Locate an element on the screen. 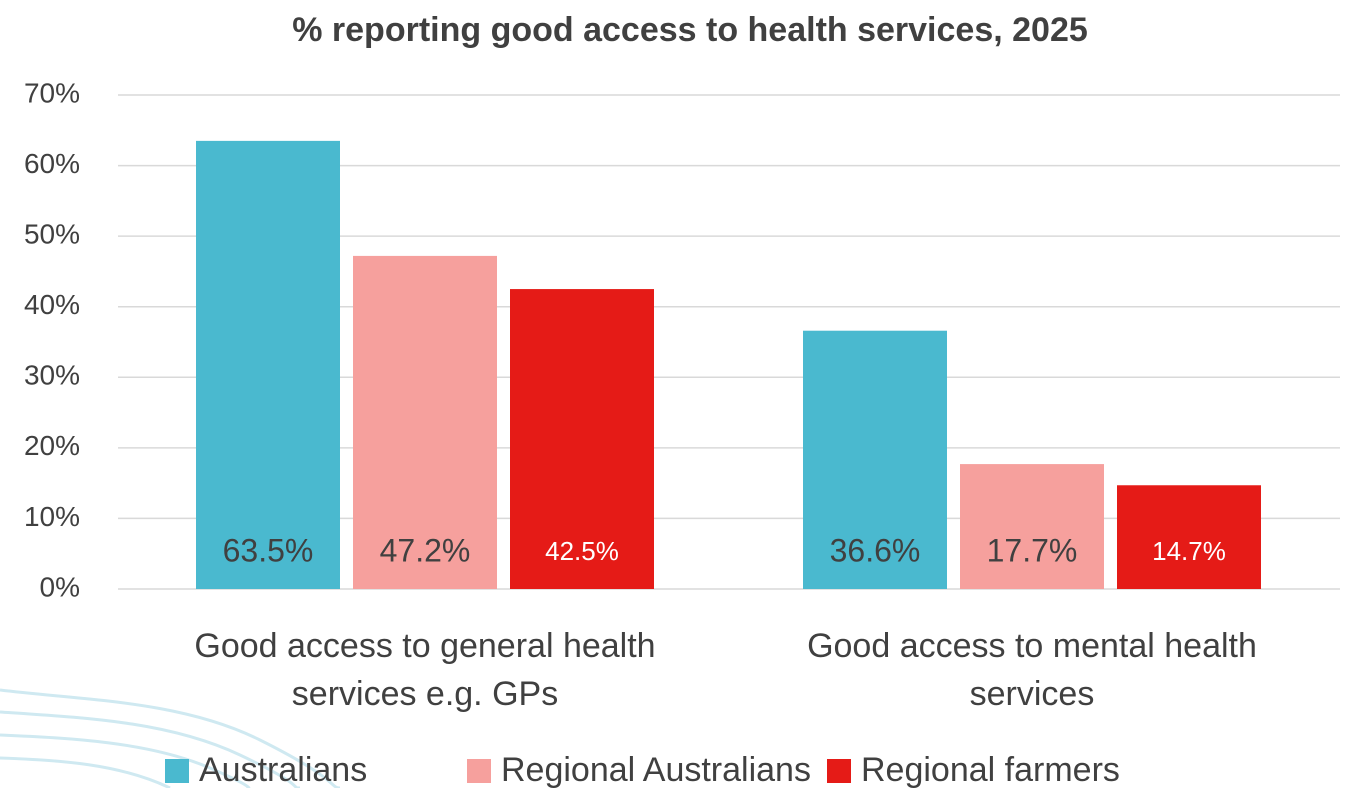  data-label: 47.2% is located at coordinates (425, 550).